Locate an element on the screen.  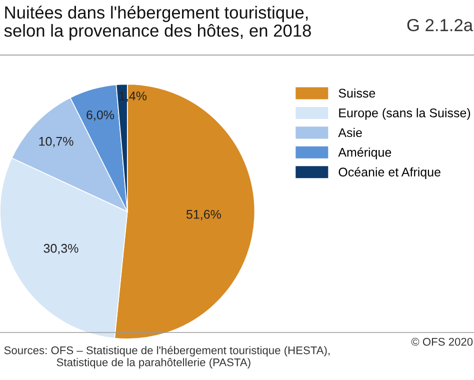
legend-label: Suisse is located at coordinates (357, 93).